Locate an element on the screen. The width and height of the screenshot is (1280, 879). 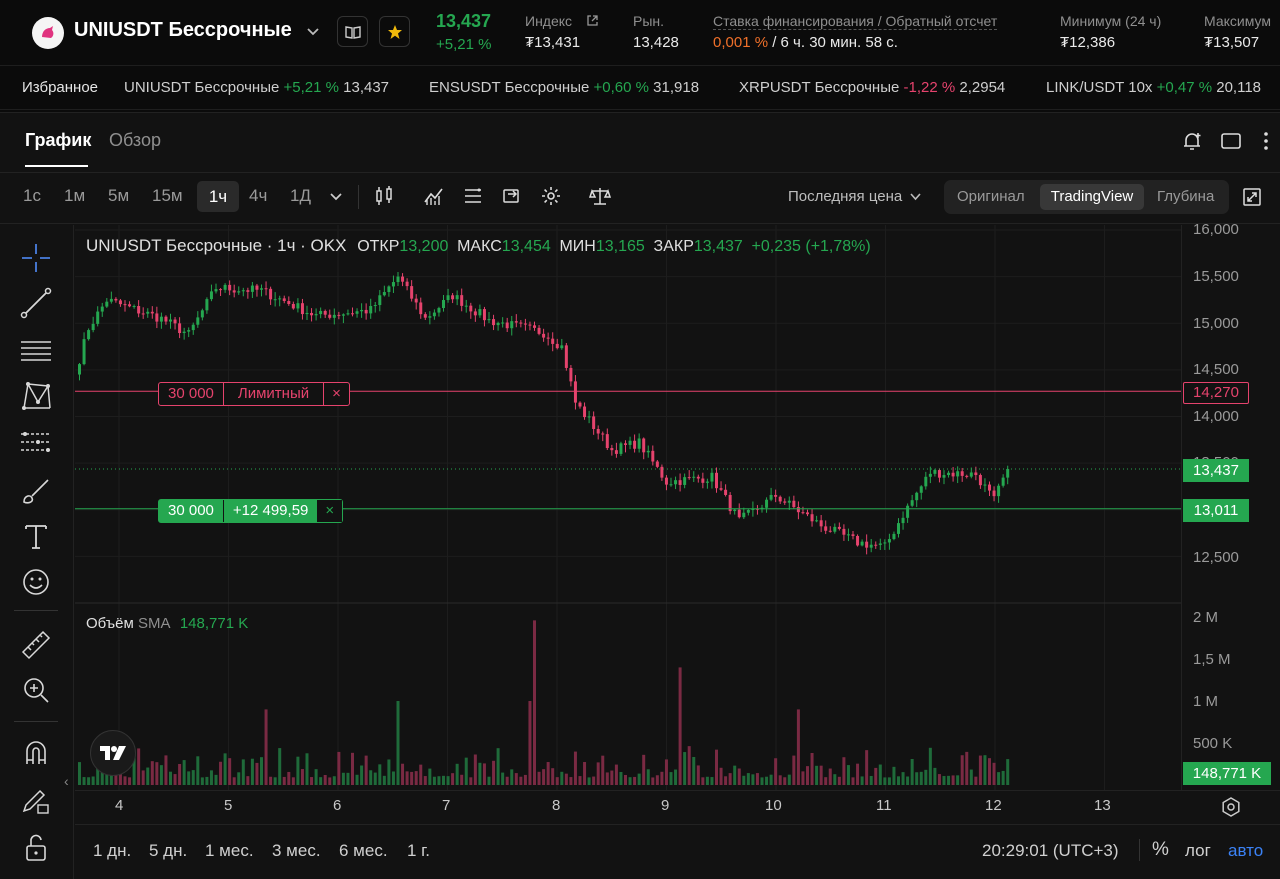
favorite-button is located at coordinates (394, 31).